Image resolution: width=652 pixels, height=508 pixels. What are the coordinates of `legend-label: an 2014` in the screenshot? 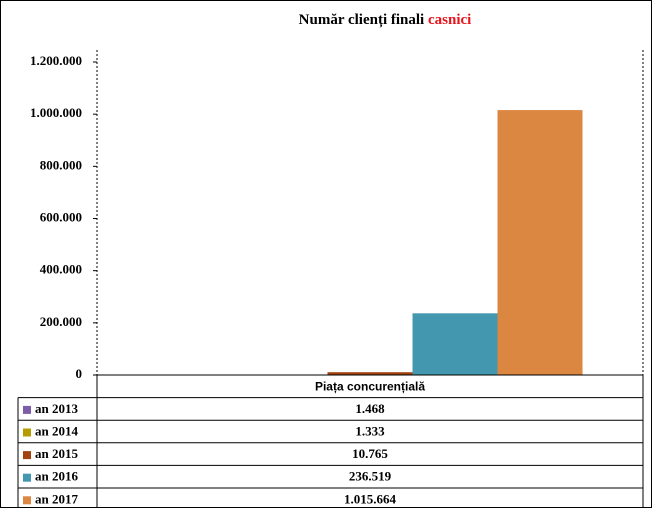 It's located at (56, 430).